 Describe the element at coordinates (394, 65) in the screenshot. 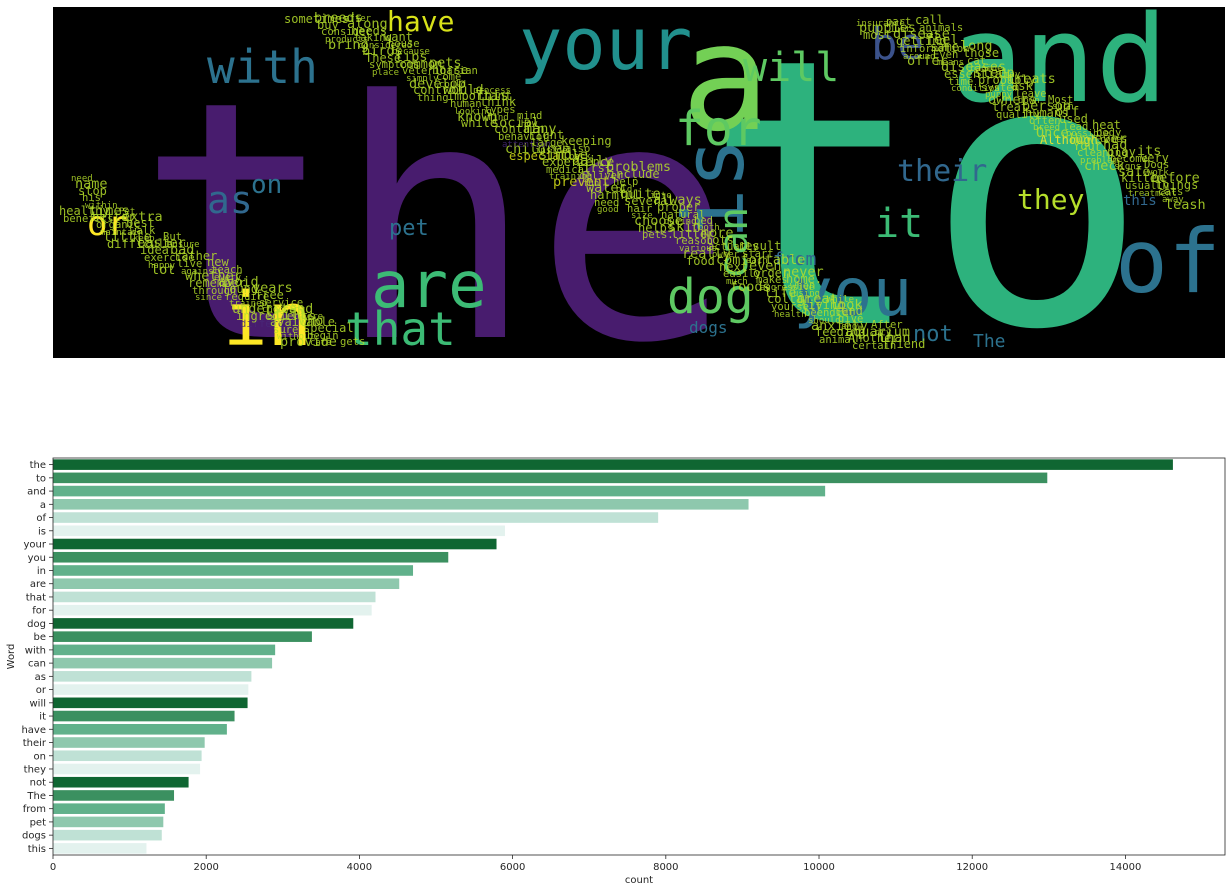

I see `word-cloud-word: symptoms` at that location.